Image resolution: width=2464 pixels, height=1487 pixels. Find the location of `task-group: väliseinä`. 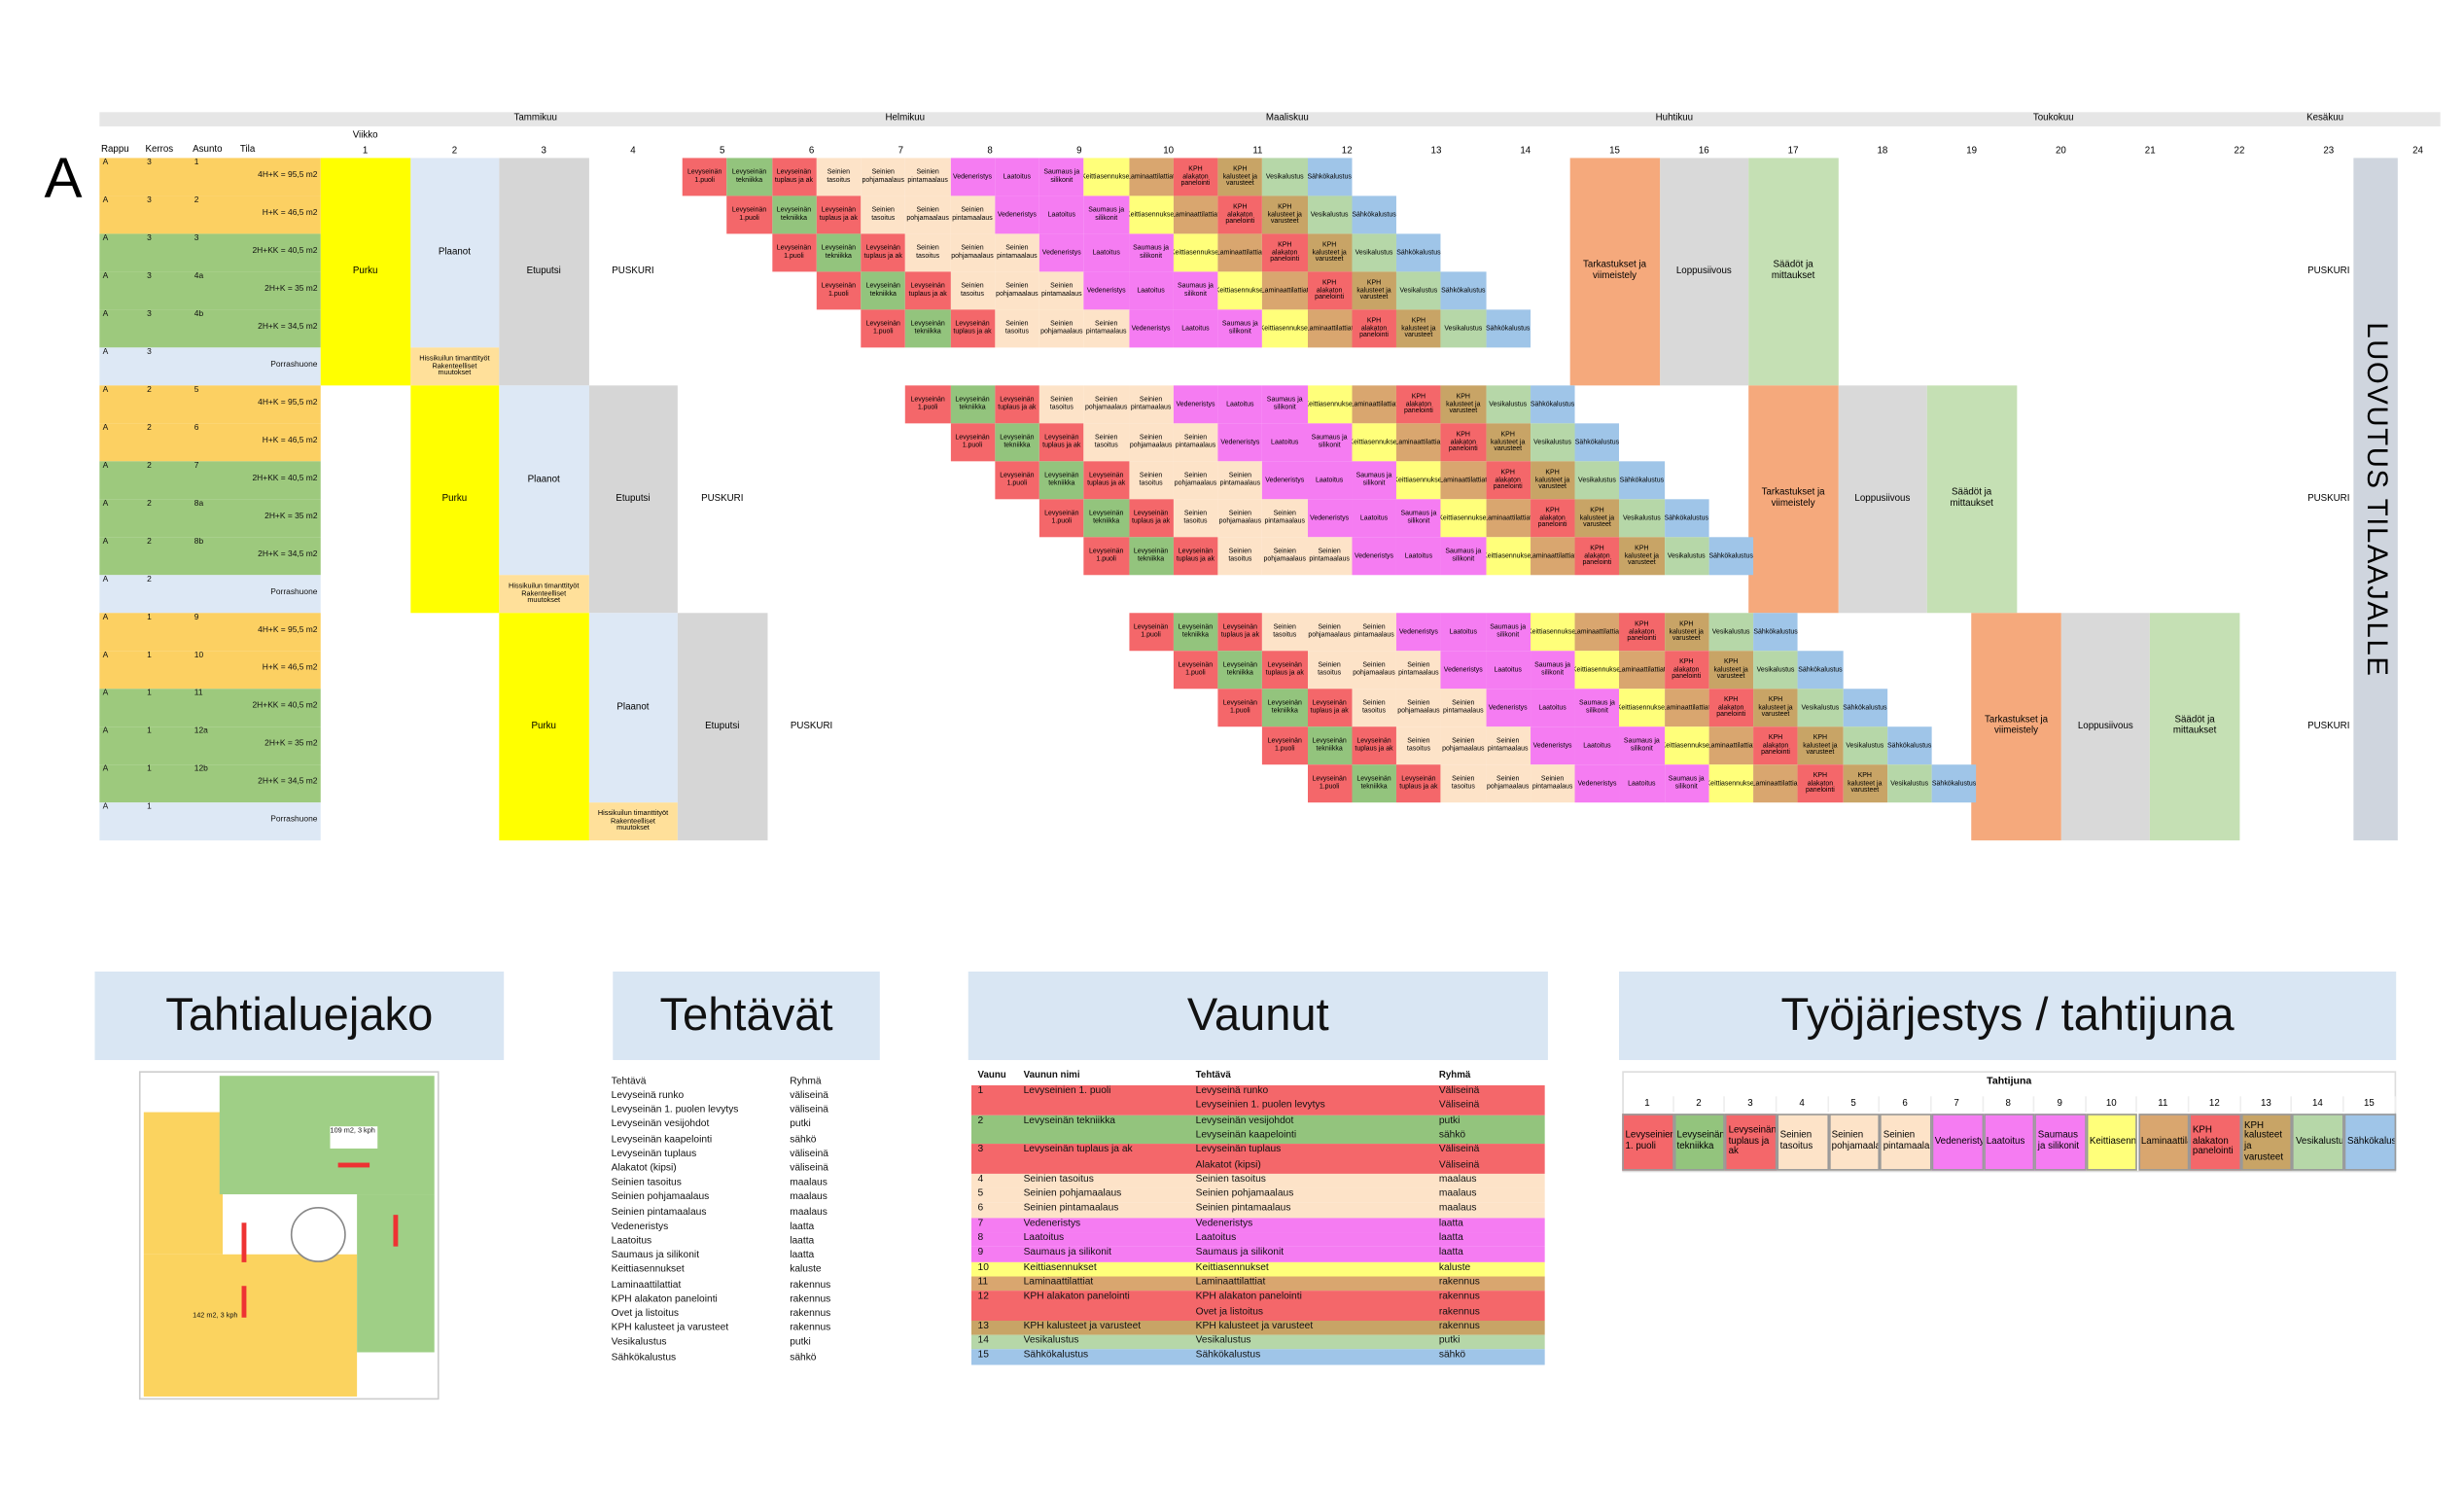

task-group: väliseinä is located at coordinates (809, 1154).